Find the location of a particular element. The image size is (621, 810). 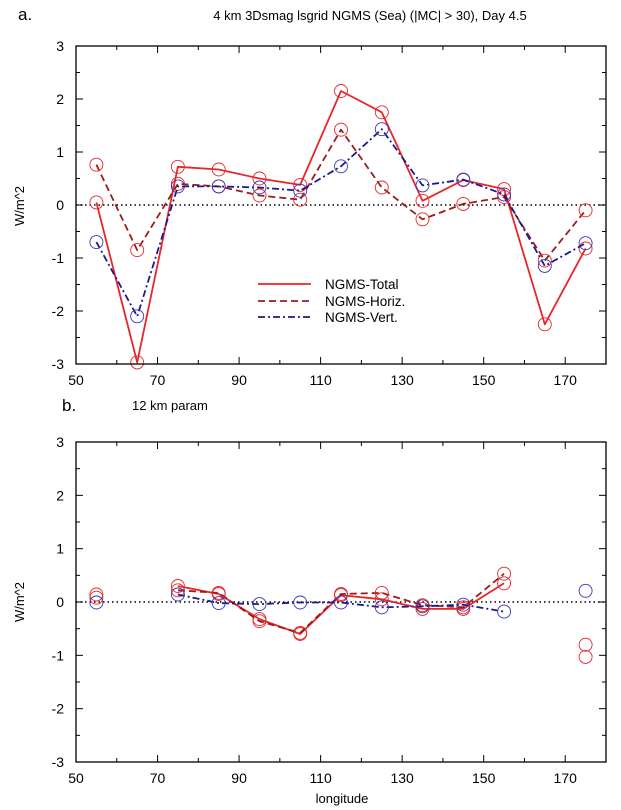

panel-a-x-tick-label: 130 is located at coordinates (402, 380).